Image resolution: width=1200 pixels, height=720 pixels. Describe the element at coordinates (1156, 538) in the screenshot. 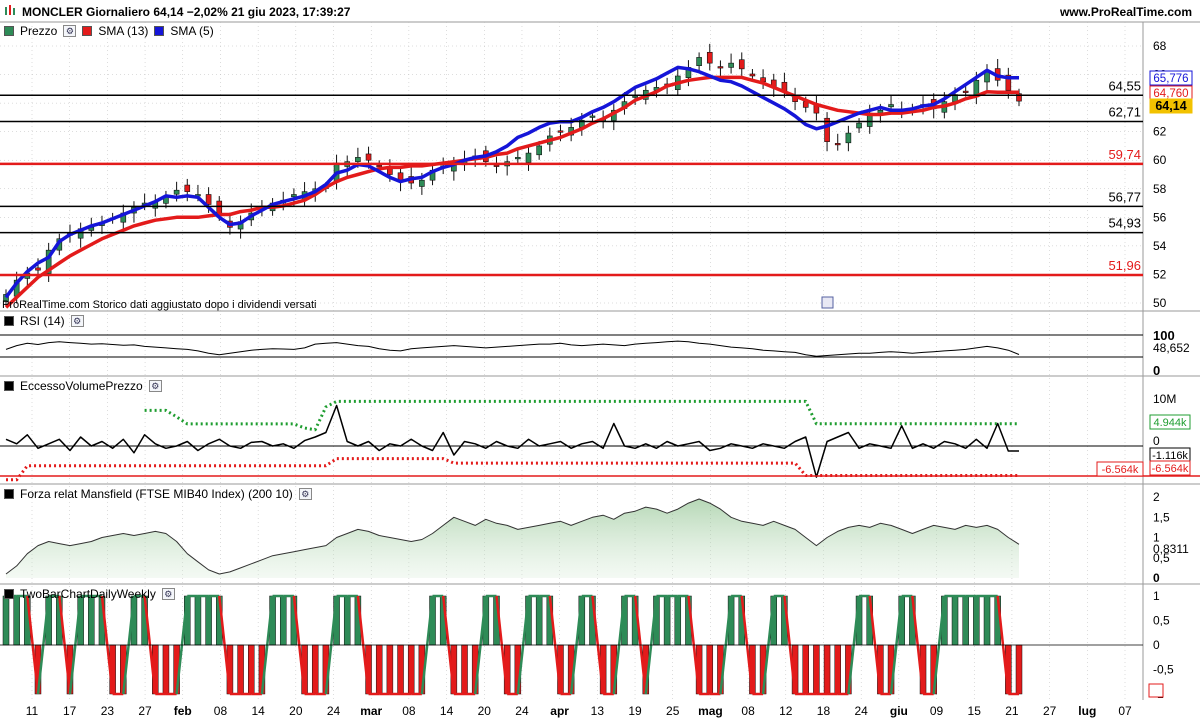

I see `mansfield-tick-label: 1` at that location.